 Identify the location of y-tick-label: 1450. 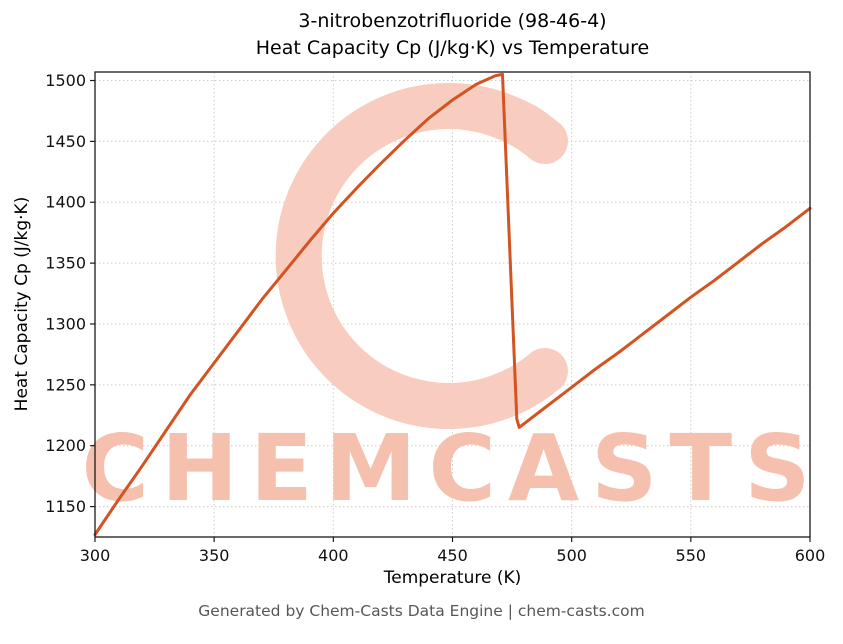
(65, 141).